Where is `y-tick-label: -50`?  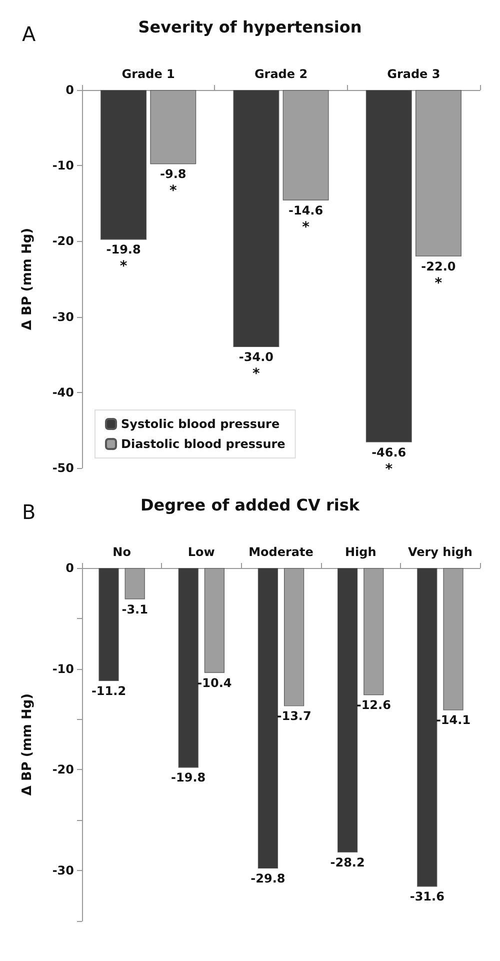
y-tick-label: -50 is located at coordinates (63, 468).